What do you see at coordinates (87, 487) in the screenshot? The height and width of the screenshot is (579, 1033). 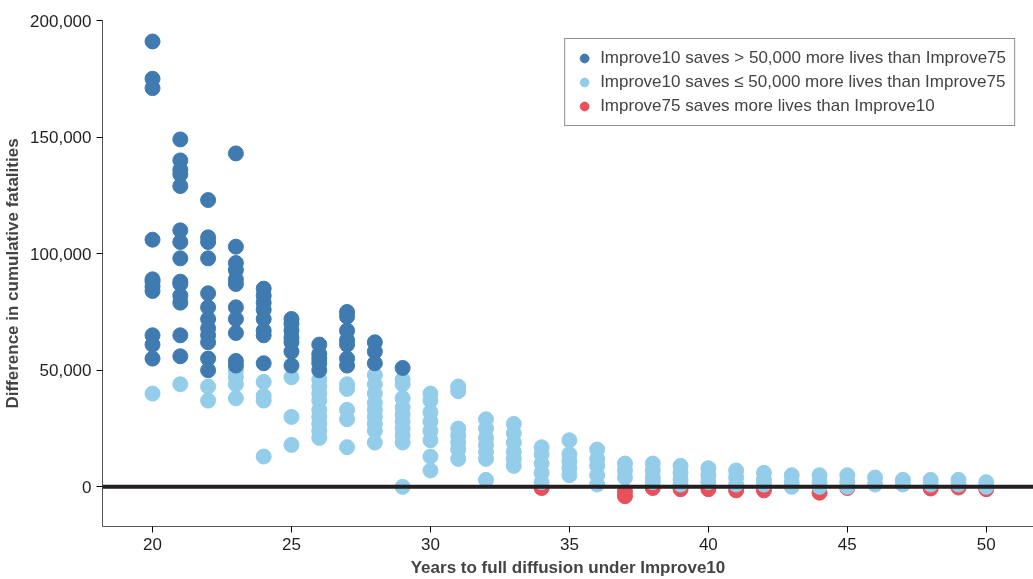 I see `y-tick-label: 0` at bounding box center [87, 487].